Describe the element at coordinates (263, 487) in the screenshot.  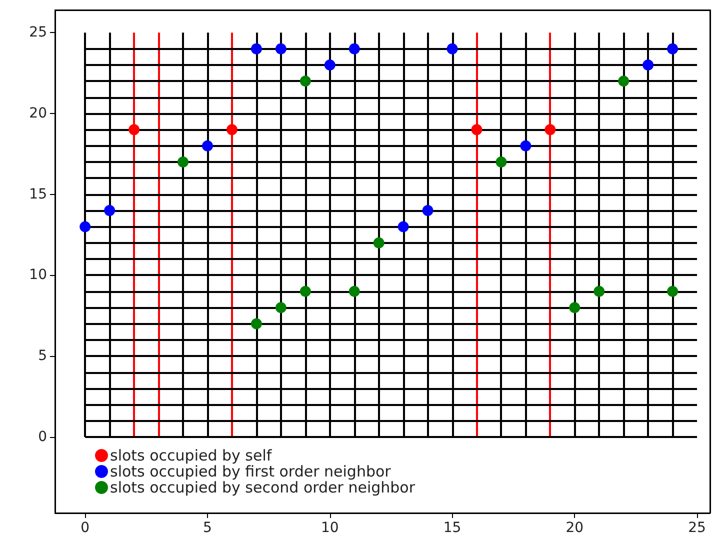
I see `legend-label: slots occupied by second order neighbor` at that location.